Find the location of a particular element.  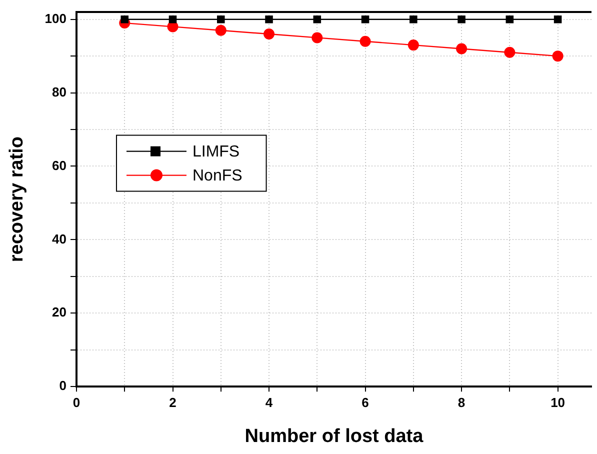

x-axis-title: Number of lost data is located at coordinates (334, 436).